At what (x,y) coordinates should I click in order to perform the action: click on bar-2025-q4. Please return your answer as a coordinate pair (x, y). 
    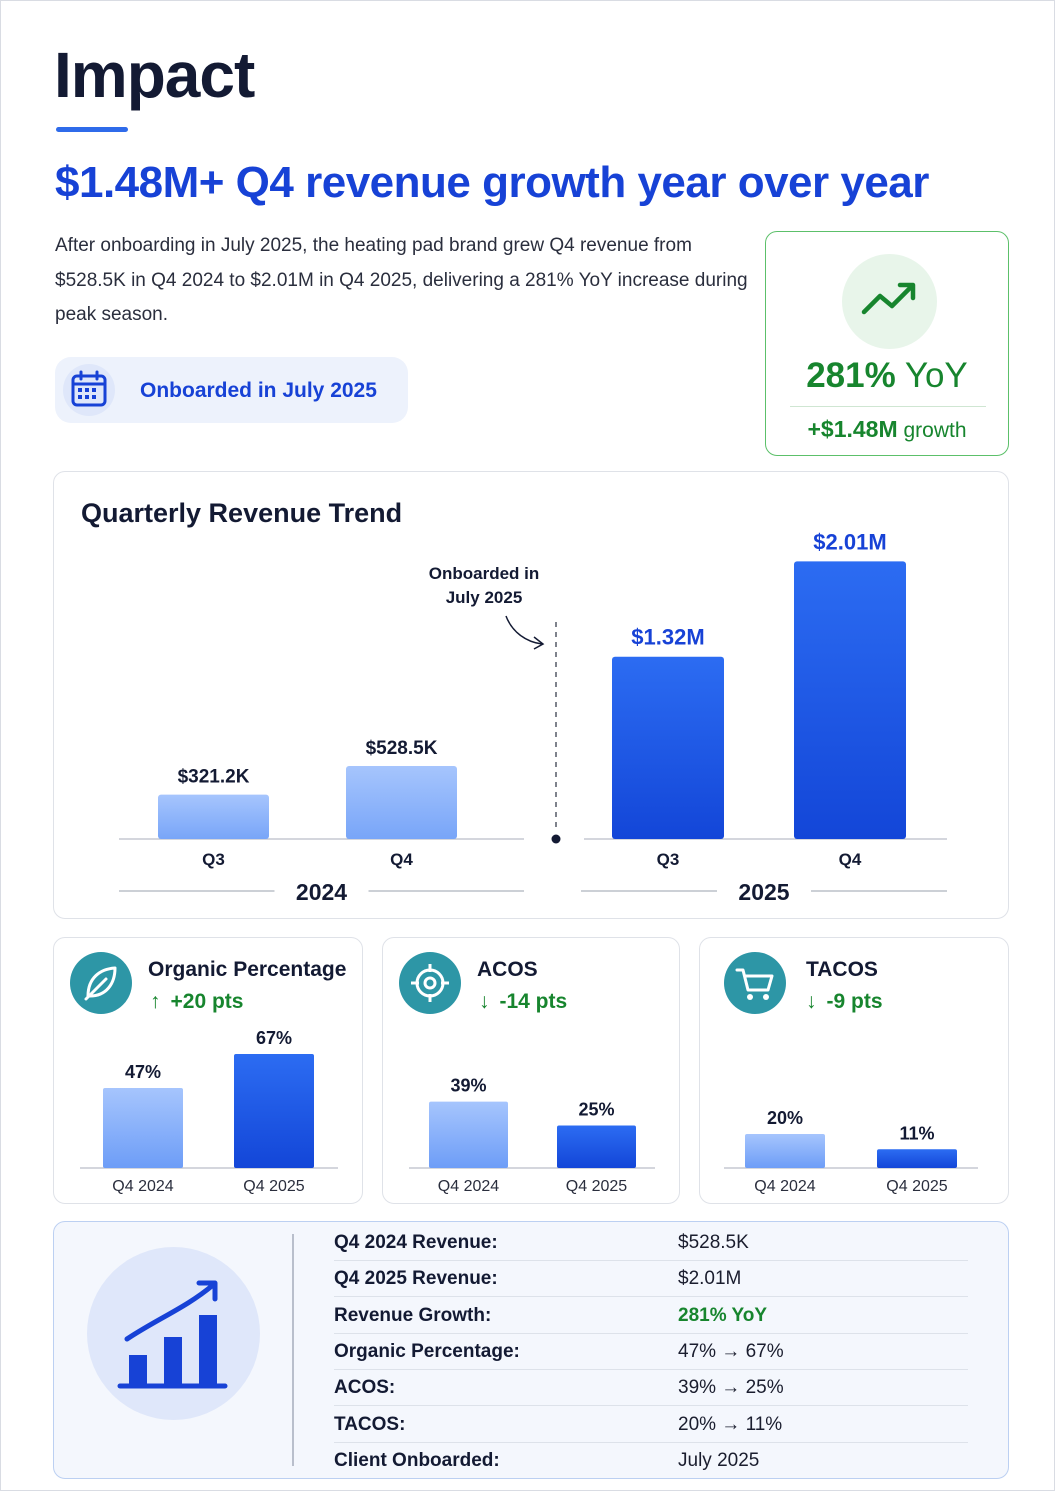
    Looking at the image, I should click on (850, 700).